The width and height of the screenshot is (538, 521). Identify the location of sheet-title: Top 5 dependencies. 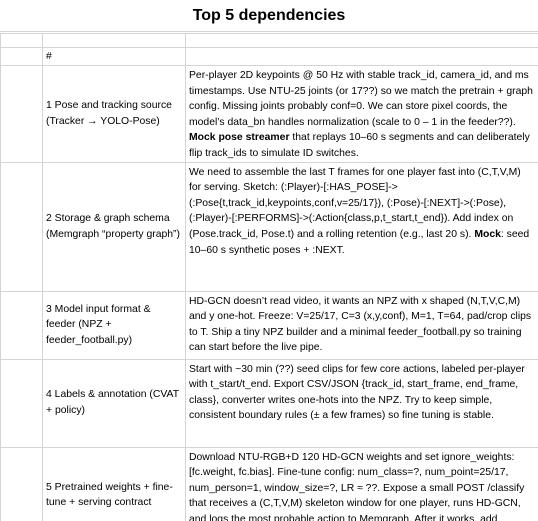
(269, 16).